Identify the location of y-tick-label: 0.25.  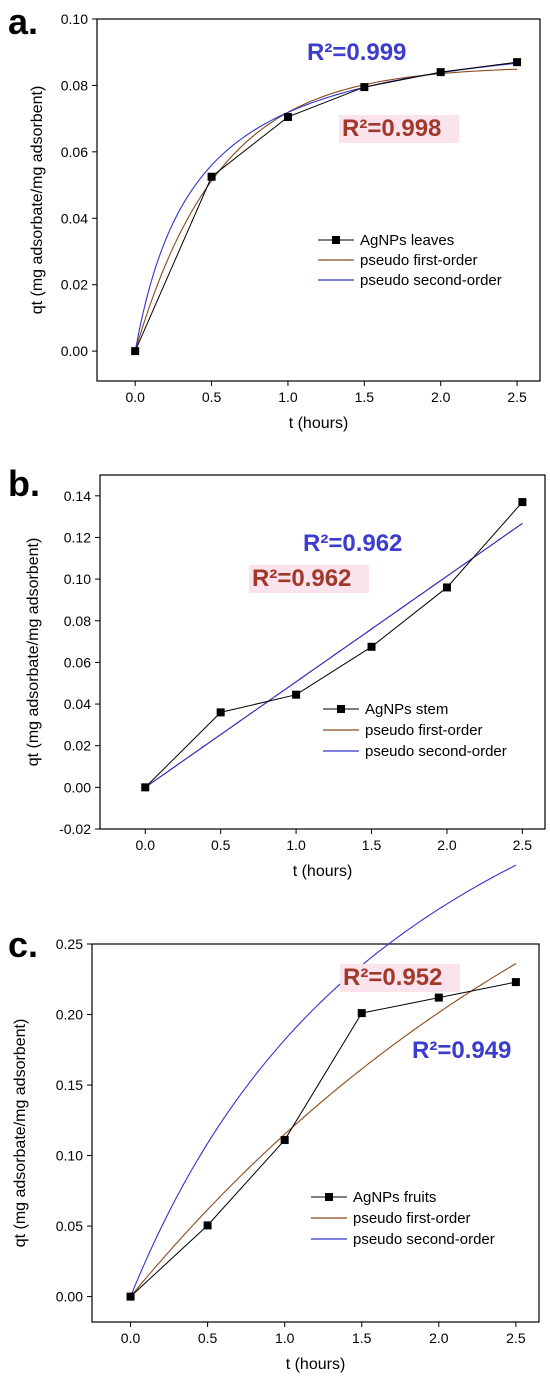
(69, 944).